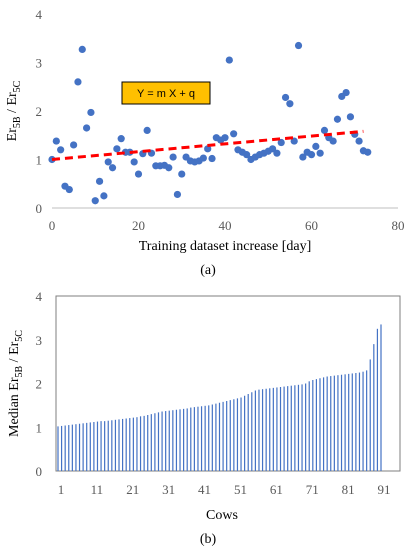 The image size is (415, 550). I want to click on scatter-y-tick-label: 2, so click(39, 111).